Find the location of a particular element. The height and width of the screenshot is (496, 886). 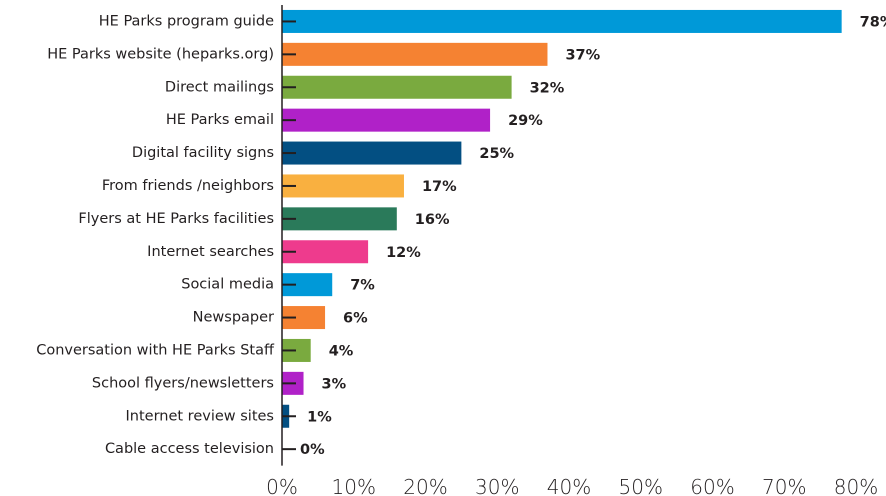

category-label: From friends /neighbors is located at coordinates (188, 186).